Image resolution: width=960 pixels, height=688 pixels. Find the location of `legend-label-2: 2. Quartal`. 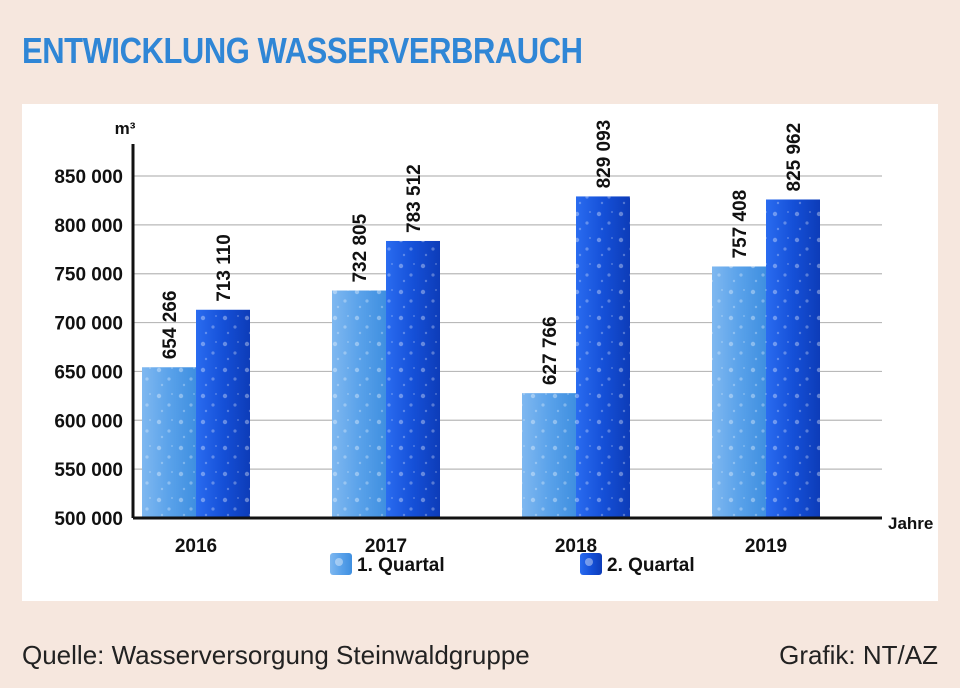

legend-label-2: 2. Quartal is located at coordinates (651, 565).